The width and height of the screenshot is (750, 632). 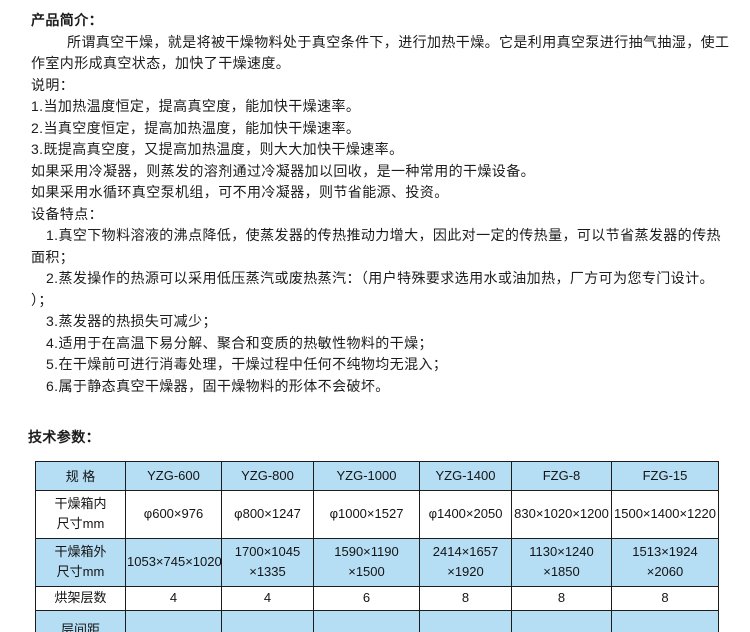 I want to click on section-heading: 产品简介：, so click(x=67, y=20).